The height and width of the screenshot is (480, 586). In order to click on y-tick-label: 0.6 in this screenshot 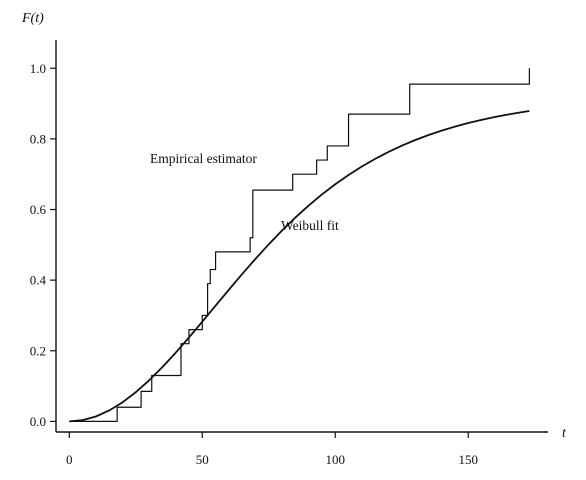, I will do `click(38, 209)`.